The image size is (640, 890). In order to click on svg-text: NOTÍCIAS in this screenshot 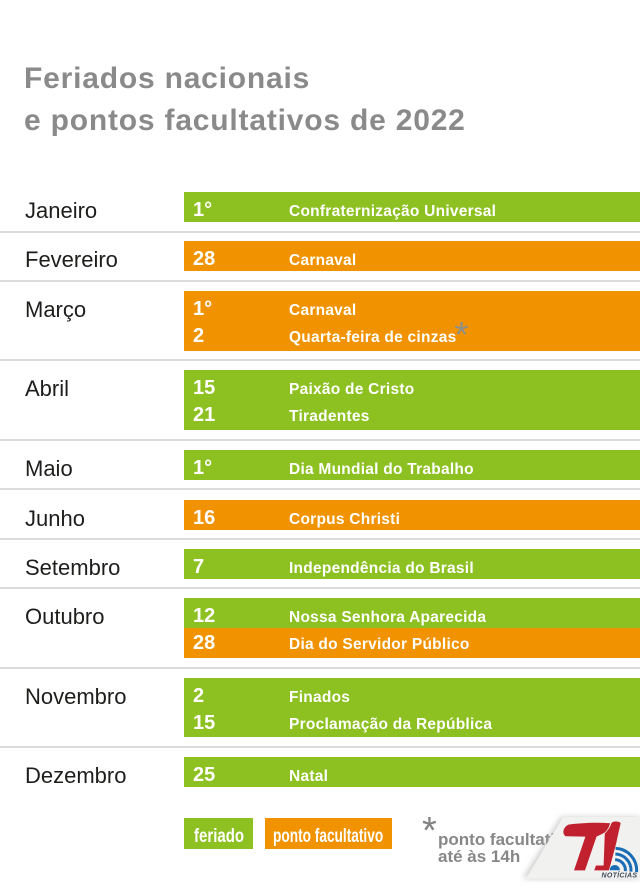, I will do `click(620, 875)`.